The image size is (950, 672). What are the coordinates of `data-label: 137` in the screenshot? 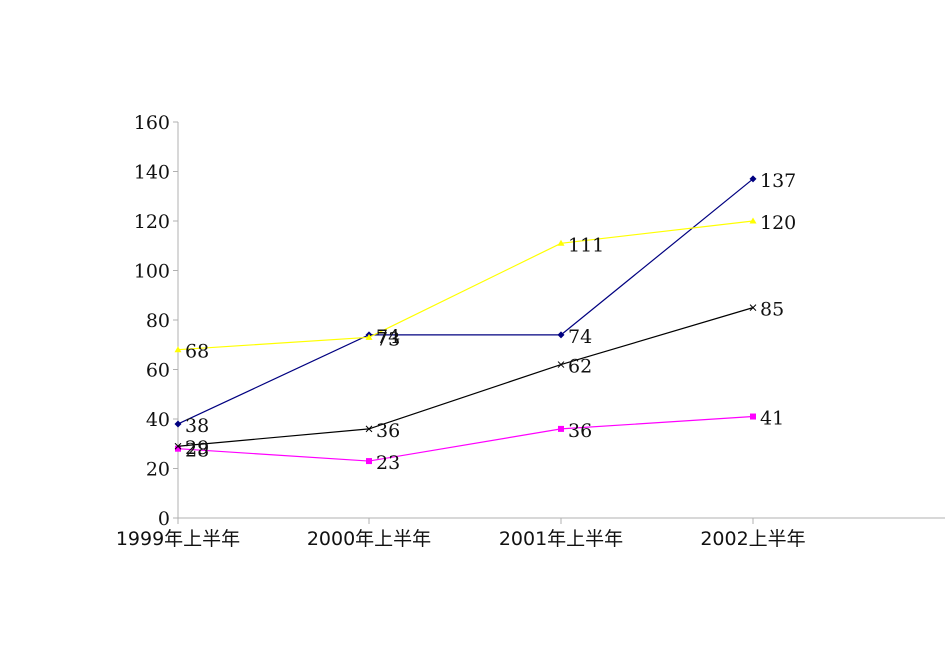 It's located at (778, 181).